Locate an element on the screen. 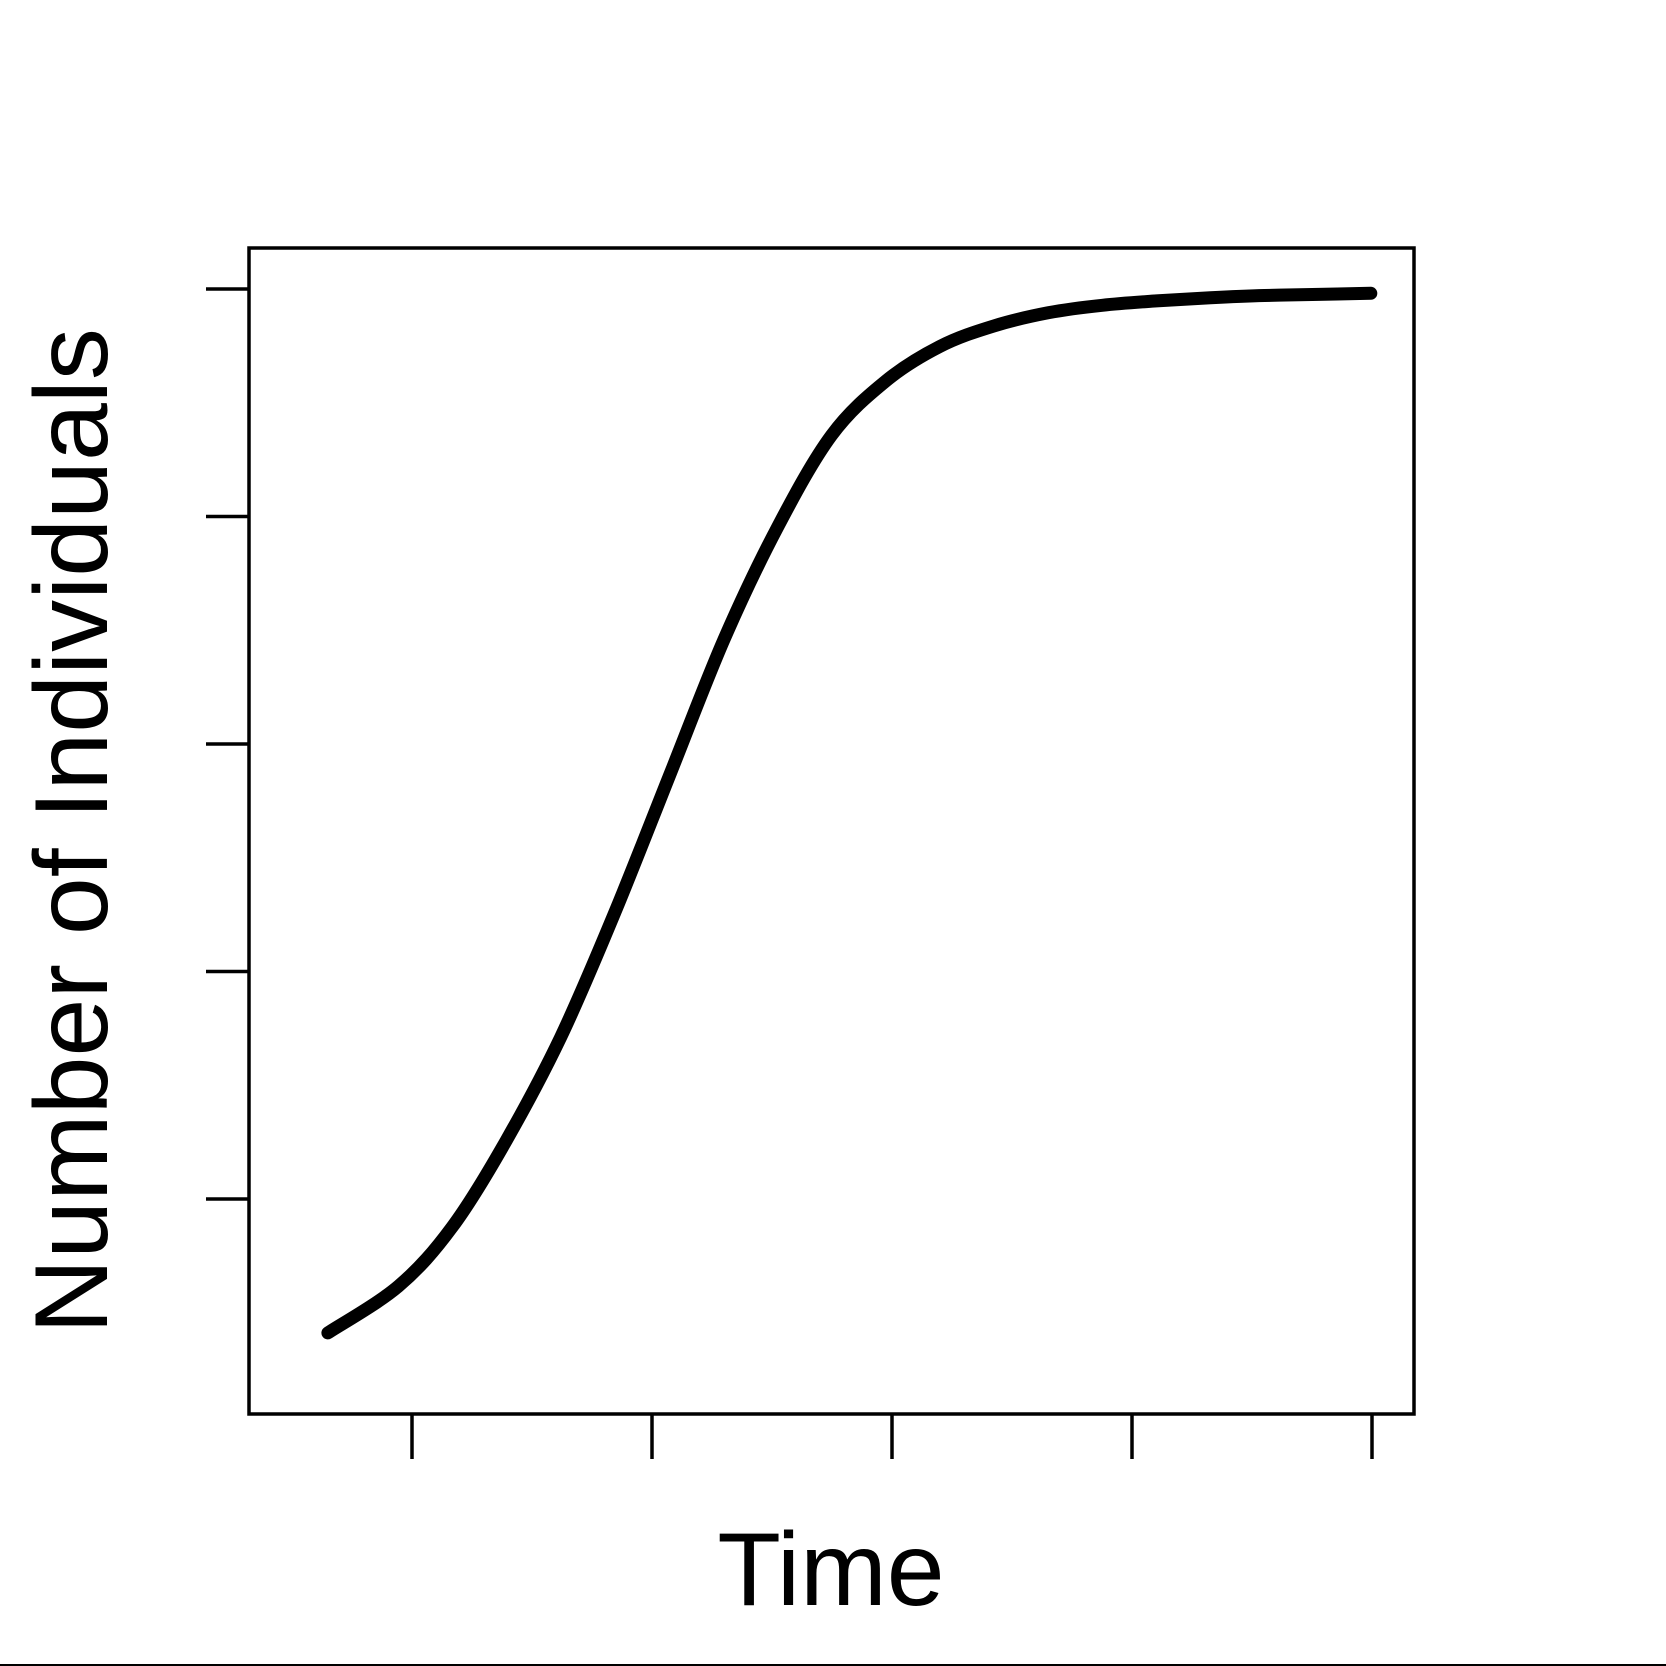  y-axis-ticks is located at coordinates (227, 744).